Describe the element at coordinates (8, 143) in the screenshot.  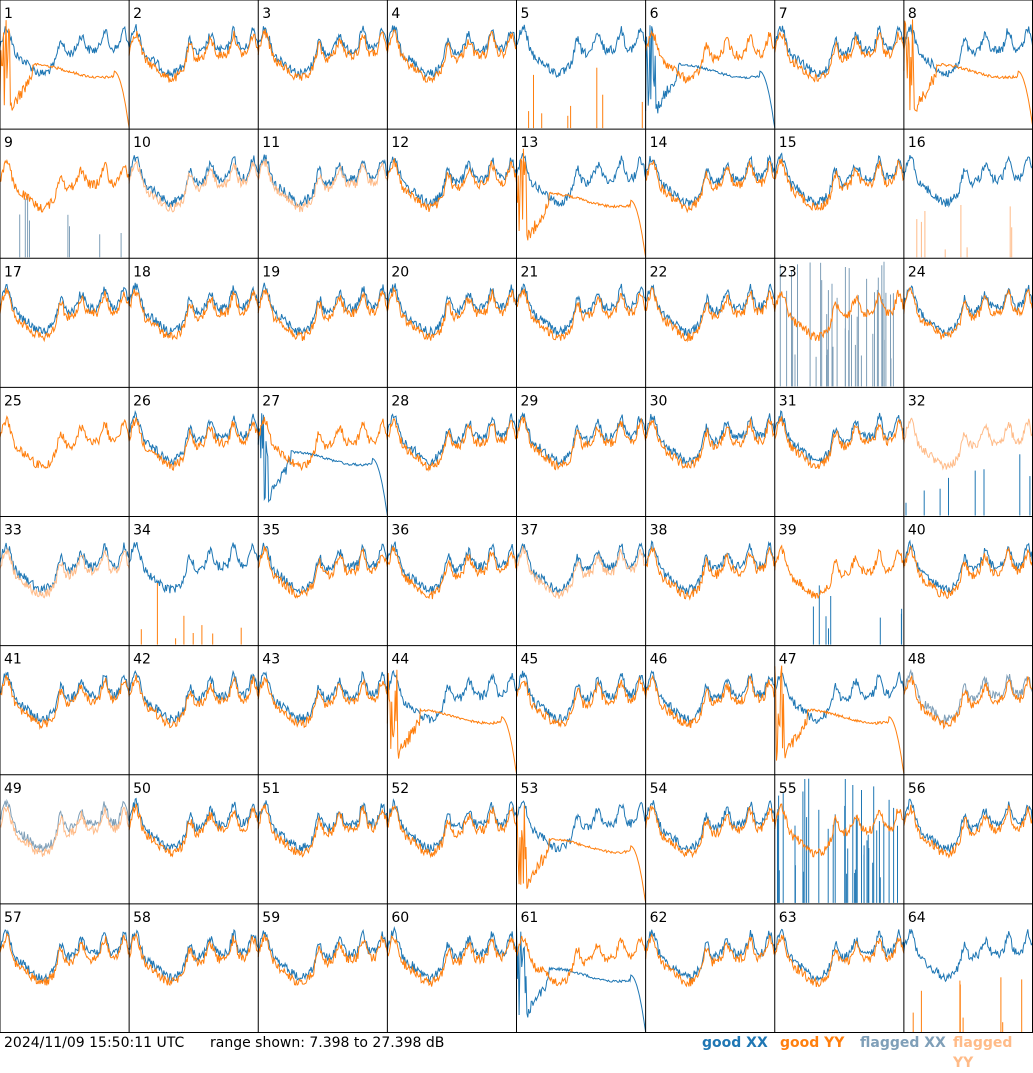
I see `panel-label-9: 9` at that location.